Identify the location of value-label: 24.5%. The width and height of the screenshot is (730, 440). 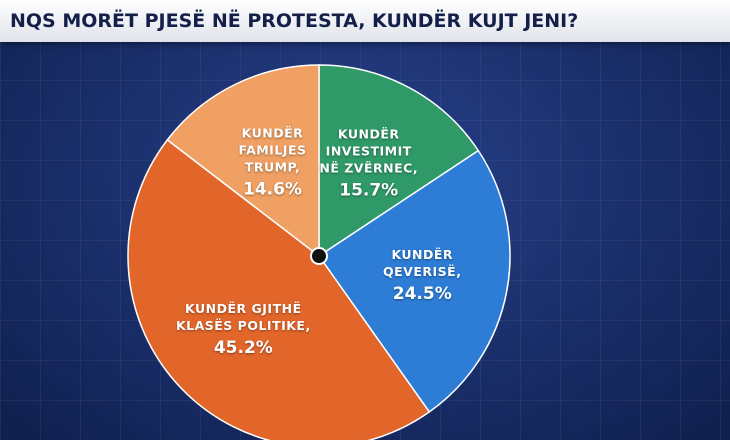
(422, 294).